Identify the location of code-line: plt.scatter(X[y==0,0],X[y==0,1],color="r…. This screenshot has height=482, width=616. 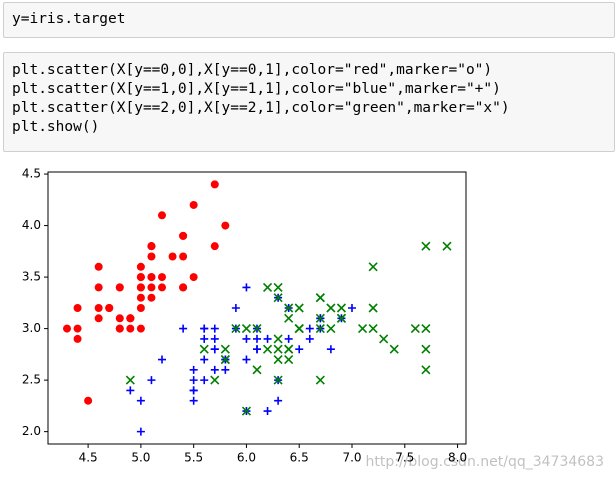
(252, 70).